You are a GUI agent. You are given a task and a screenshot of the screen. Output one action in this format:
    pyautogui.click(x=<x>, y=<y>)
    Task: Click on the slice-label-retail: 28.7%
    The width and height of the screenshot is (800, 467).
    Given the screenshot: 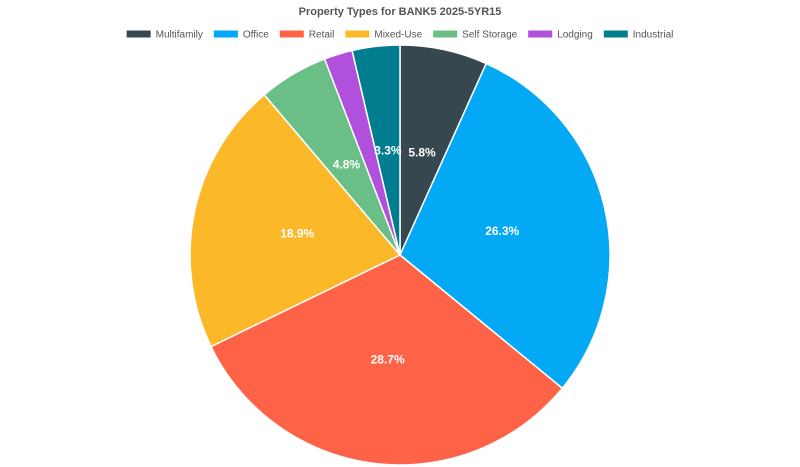 What is the action you would take?
    pyautogui.click(x=388, y=359)
    